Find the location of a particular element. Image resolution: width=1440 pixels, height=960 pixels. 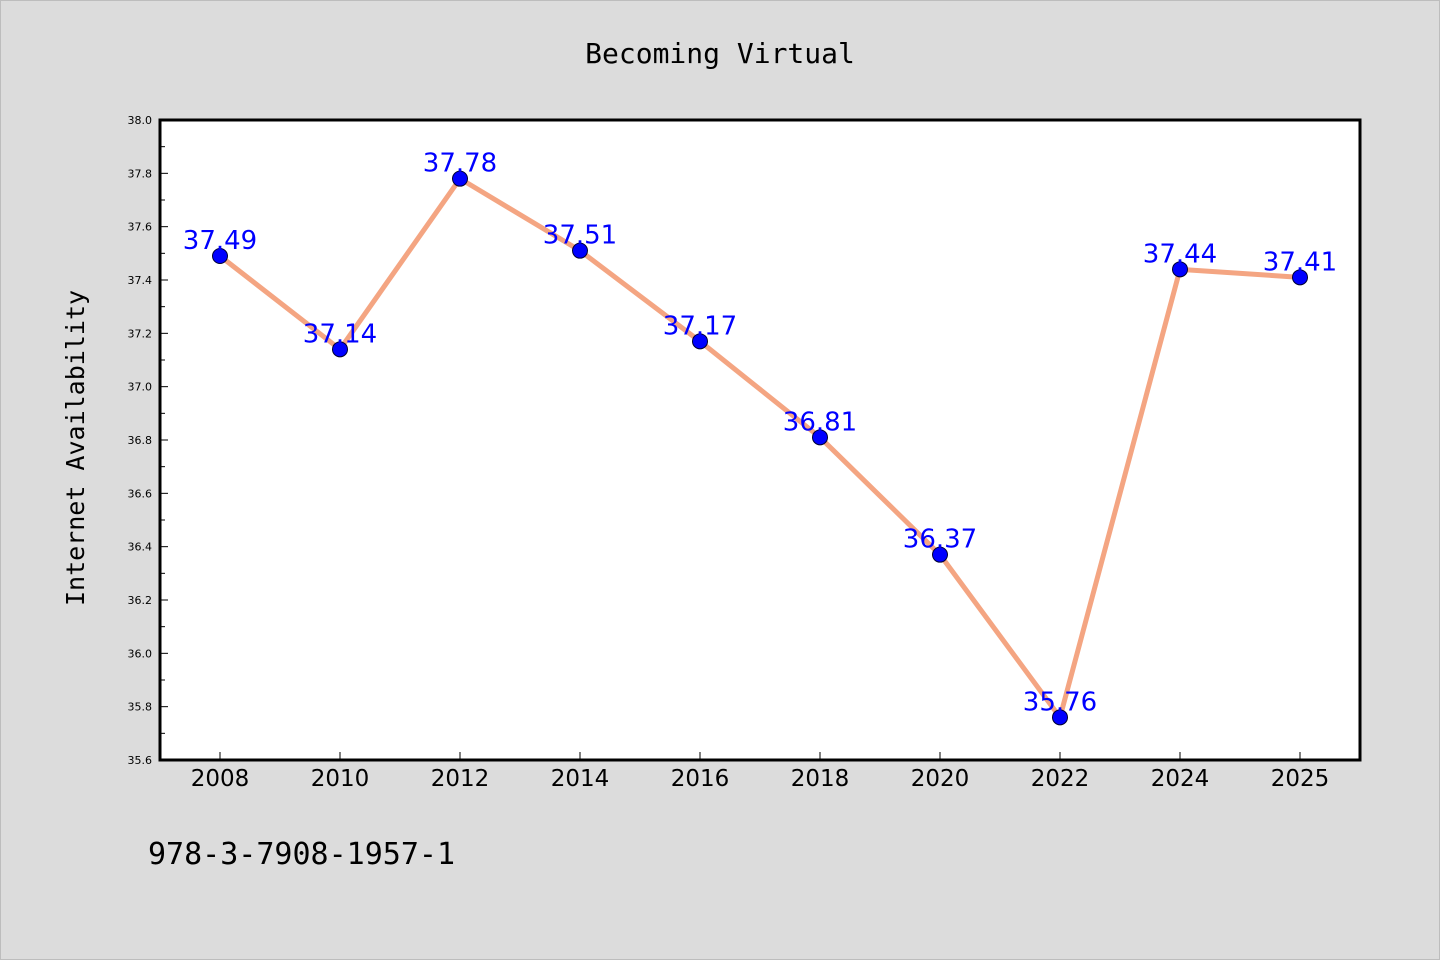

y-tick-label: 38.0 is located at coordinates (140, 120).